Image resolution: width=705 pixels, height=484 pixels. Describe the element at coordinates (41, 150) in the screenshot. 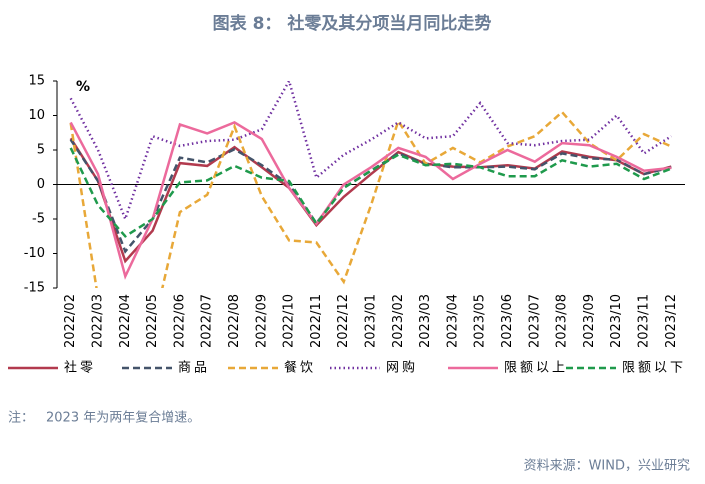

I see `y-tick-label: 5` at that location.